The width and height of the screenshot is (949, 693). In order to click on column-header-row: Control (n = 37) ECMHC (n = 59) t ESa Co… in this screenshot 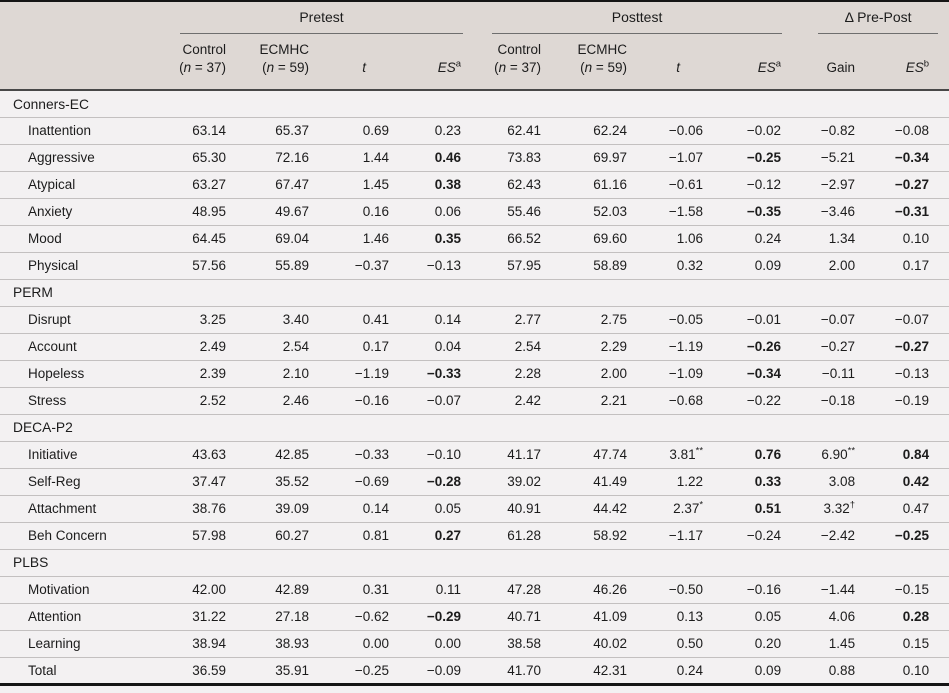, I will do `click(474, 63)`.